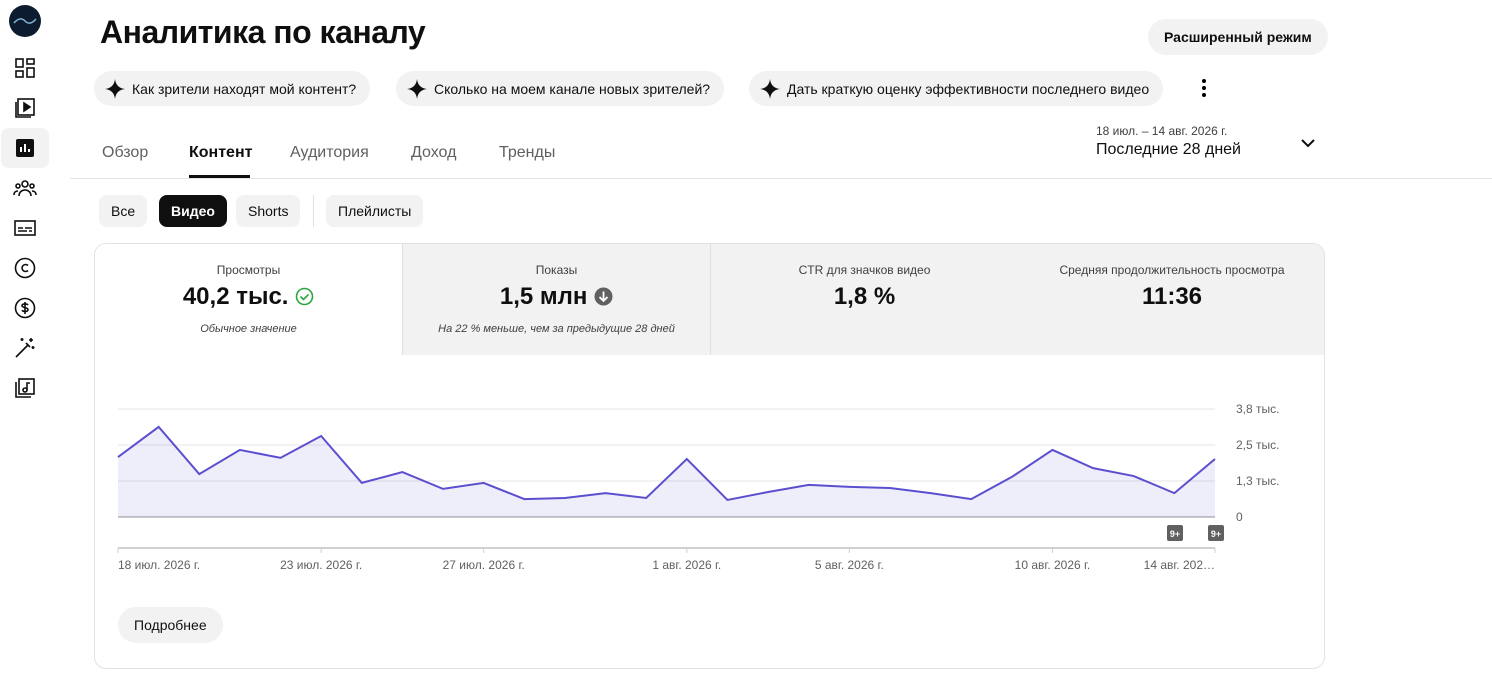  Describe the element at coordinates (25, 228) in the screenshot. I see `nav-subtitles` at that location.